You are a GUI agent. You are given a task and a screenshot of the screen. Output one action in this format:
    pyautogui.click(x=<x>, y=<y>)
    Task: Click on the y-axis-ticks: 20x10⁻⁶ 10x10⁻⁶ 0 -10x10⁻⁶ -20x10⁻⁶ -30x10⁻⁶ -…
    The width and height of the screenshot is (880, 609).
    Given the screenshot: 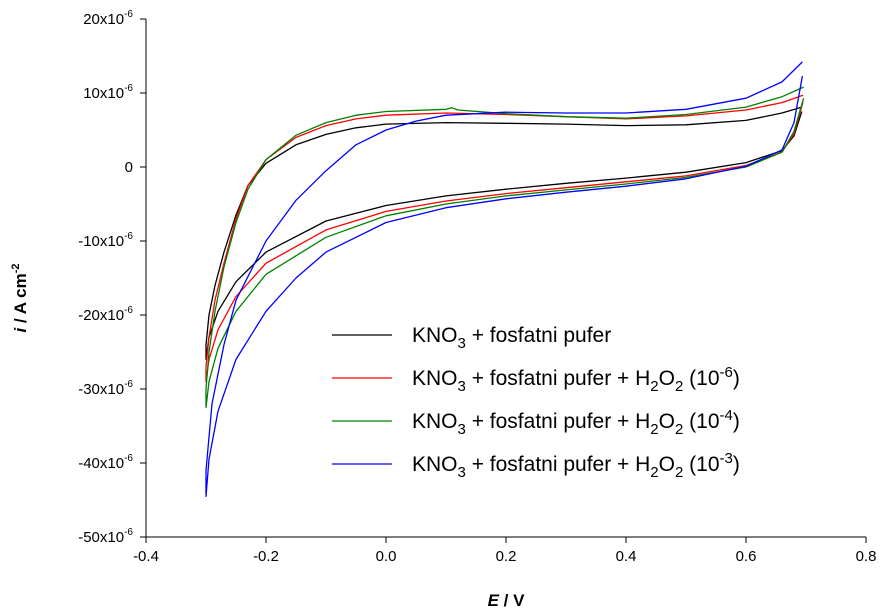 What is the action you would take?
    pyautogui.click(x=112, y=277)
    